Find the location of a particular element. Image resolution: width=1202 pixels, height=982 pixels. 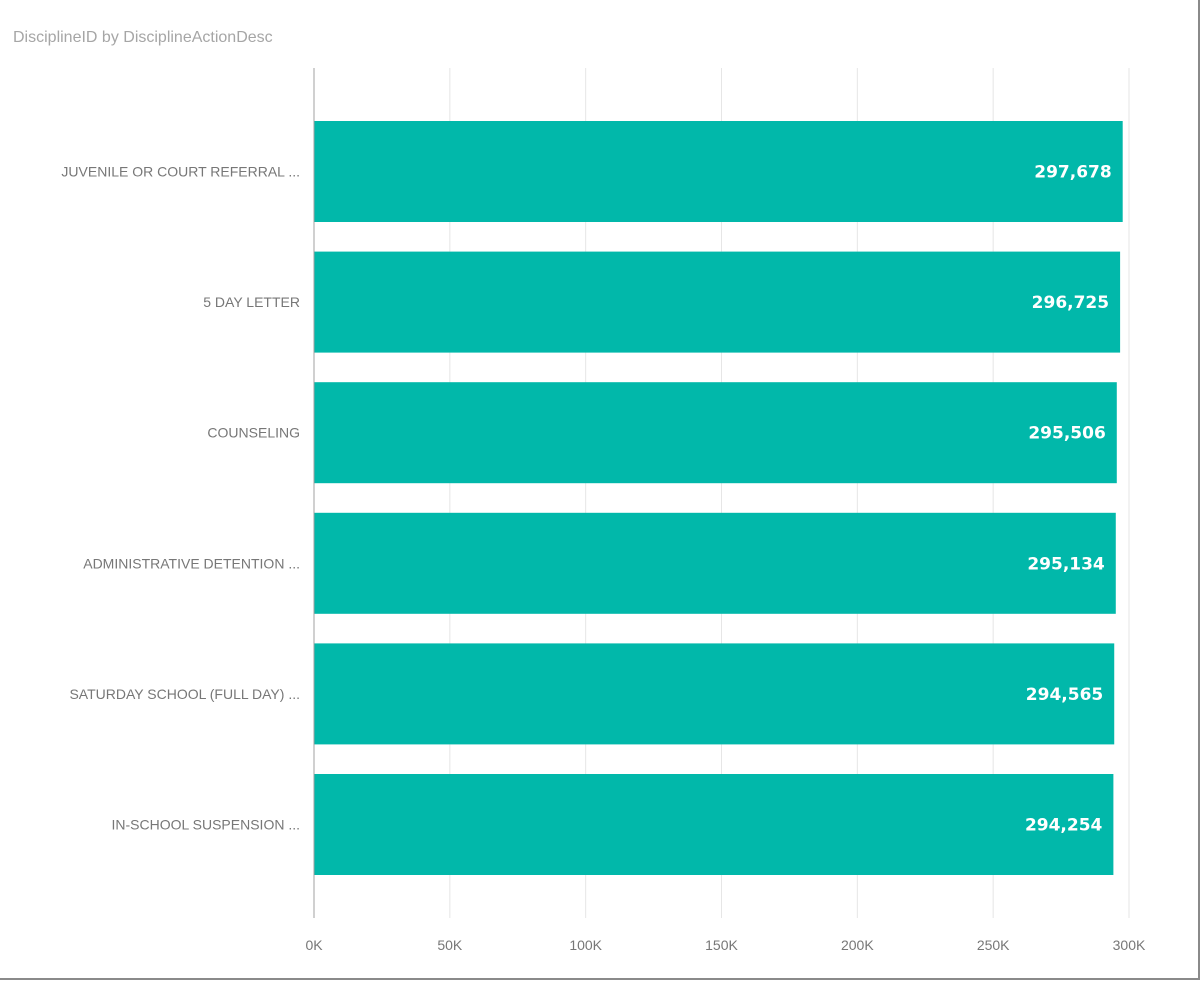

data-label-5: 294,254 is located at coordinates (1064, 826).